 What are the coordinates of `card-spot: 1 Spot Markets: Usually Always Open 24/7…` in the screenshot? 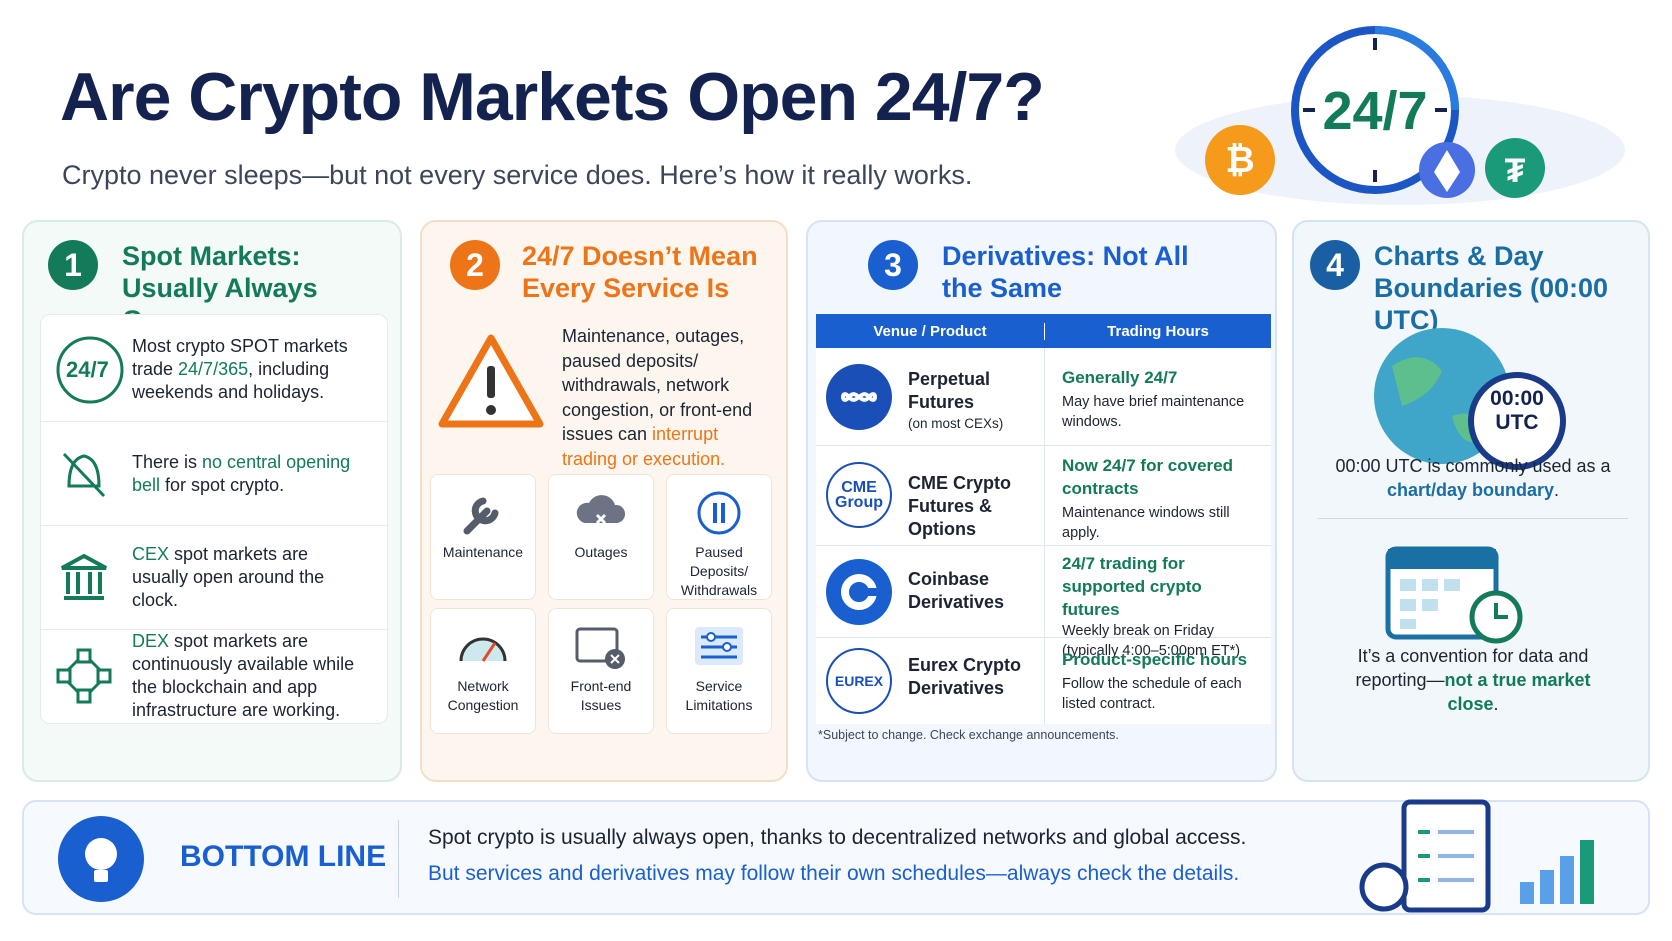 It's located at (212, 501).